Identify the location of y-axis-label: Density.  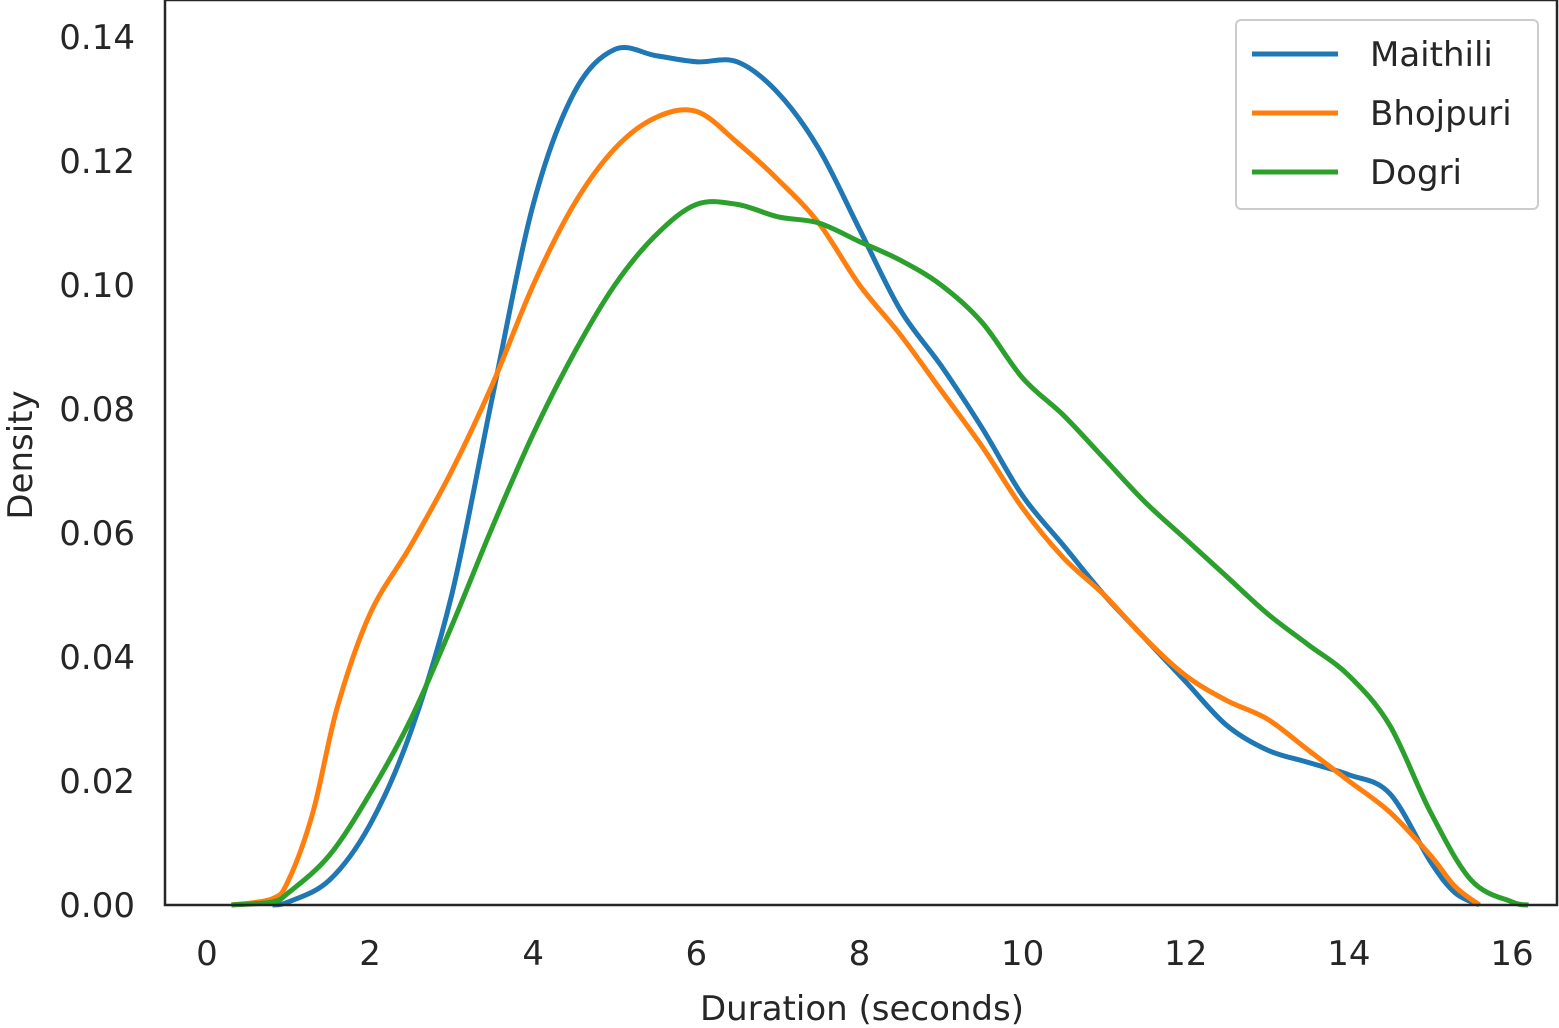
(21, 454).